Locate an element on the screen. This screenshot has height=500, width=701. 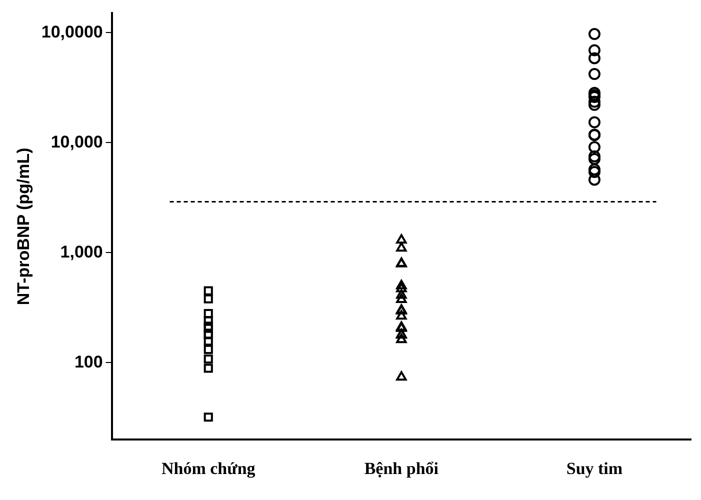
x-tick-label: Suy tim is located at coordinates (594, 468).